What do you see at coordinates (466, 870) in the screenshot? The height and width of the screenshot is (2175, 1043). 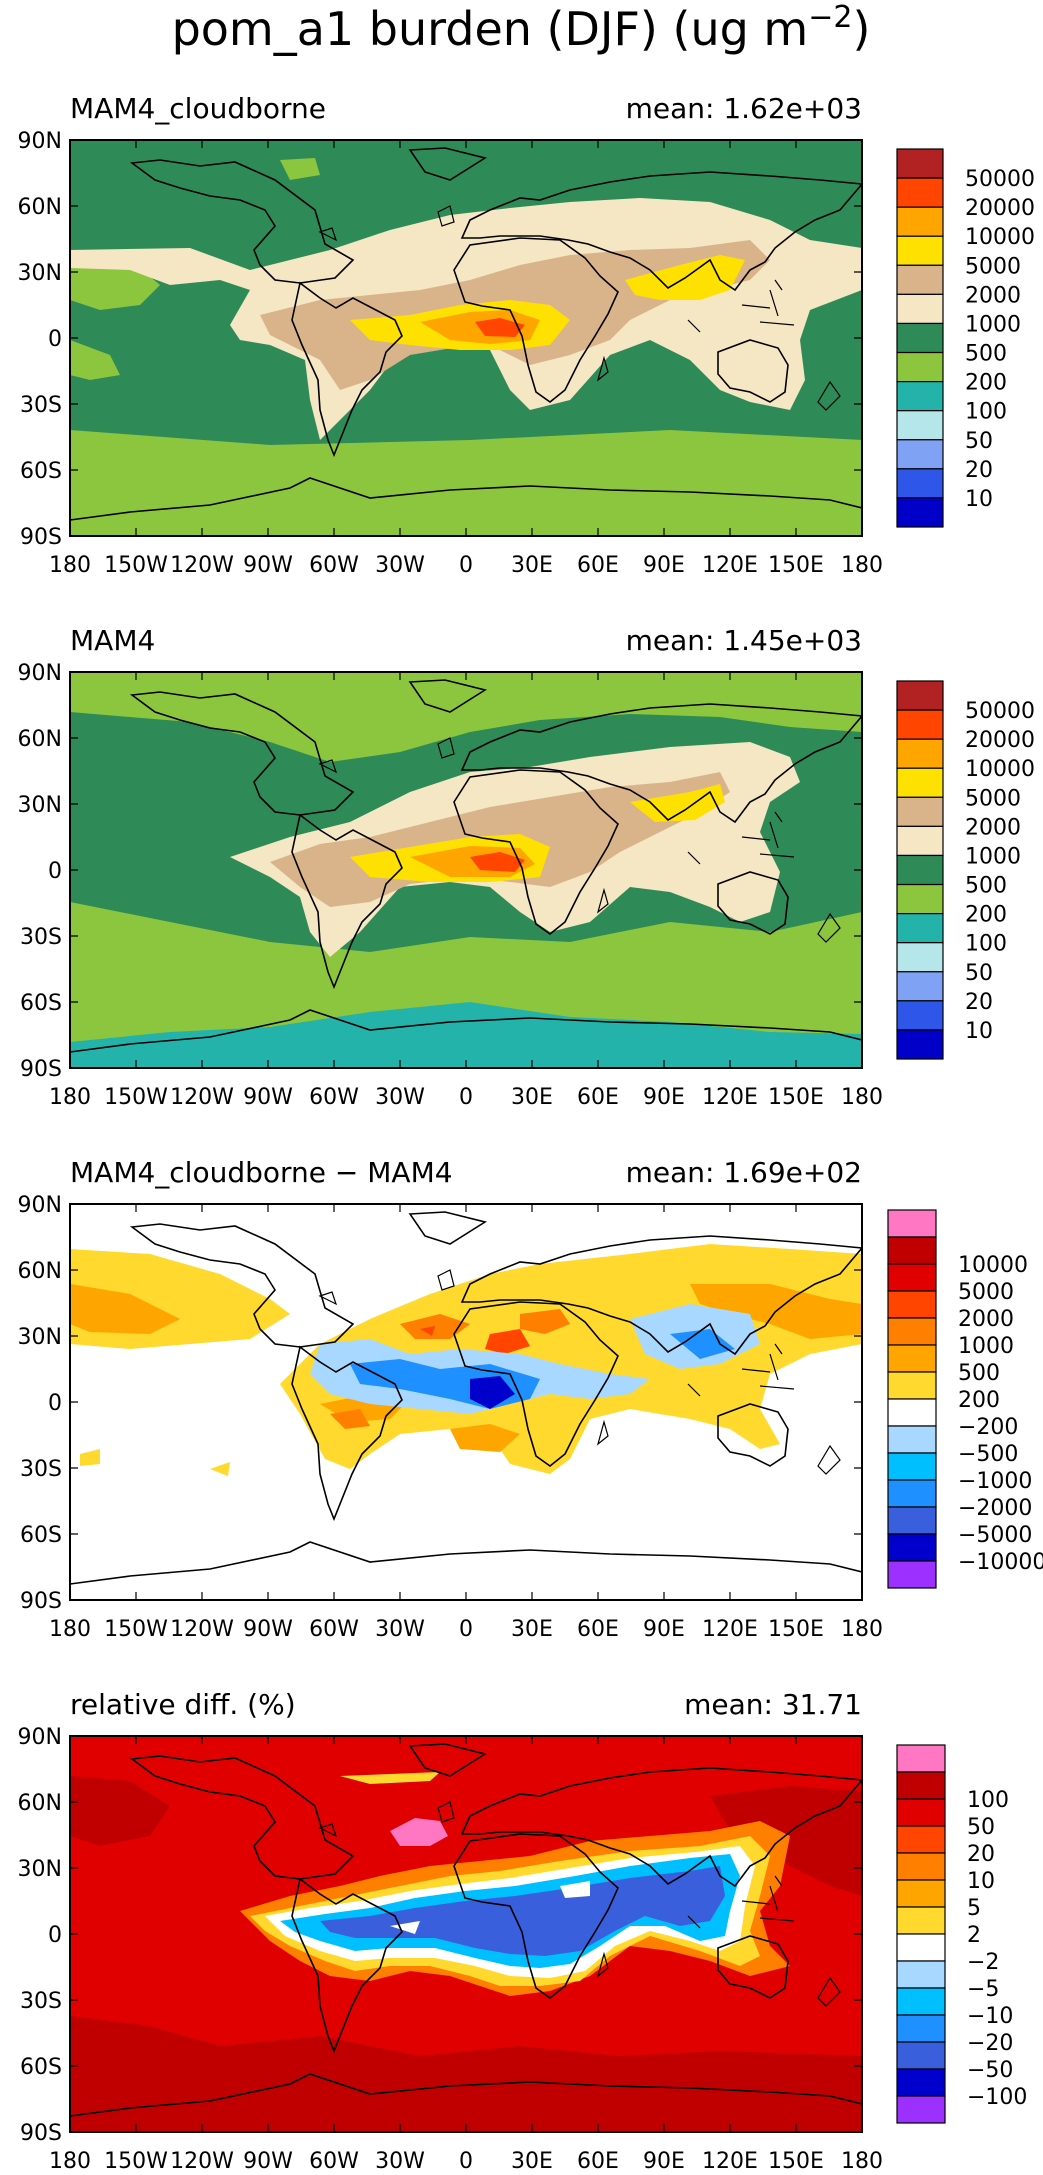 I see `panel-2-map` at bounding box center [466, 870].